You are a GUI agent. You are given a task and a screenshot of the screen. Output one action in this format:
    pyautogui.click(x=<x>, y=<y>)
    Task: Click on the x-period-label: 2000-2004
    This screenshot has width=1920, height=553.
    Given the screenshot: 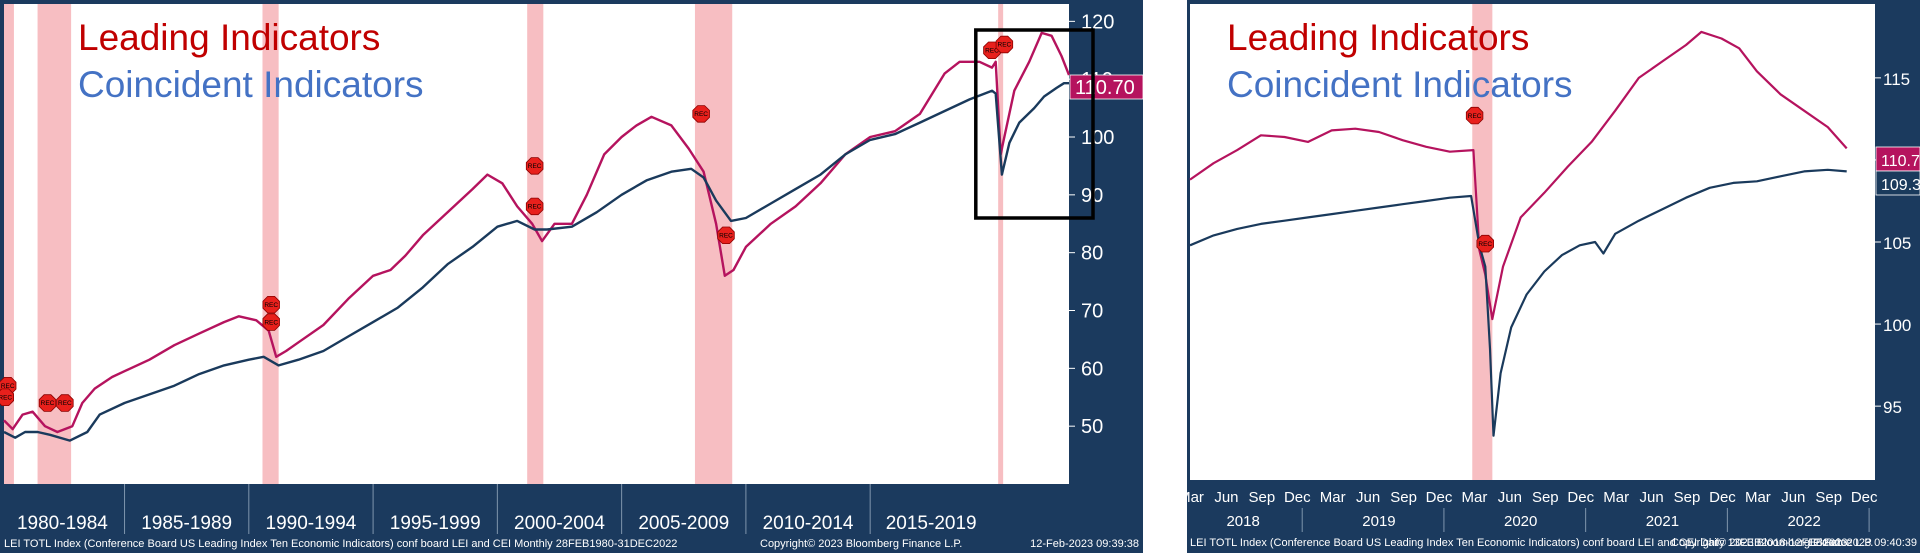 What is the action you would take?
    pyautogui.click(x=559, y=523)
    